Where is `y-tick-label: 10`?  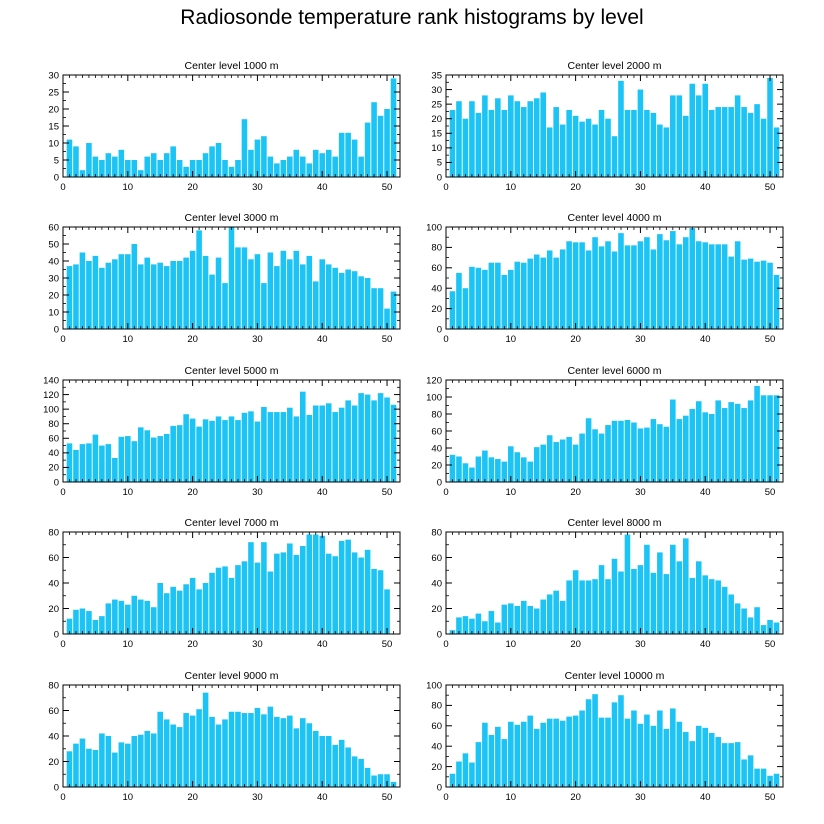 y-tick-label: 10 is located at coordinates (436, 148).